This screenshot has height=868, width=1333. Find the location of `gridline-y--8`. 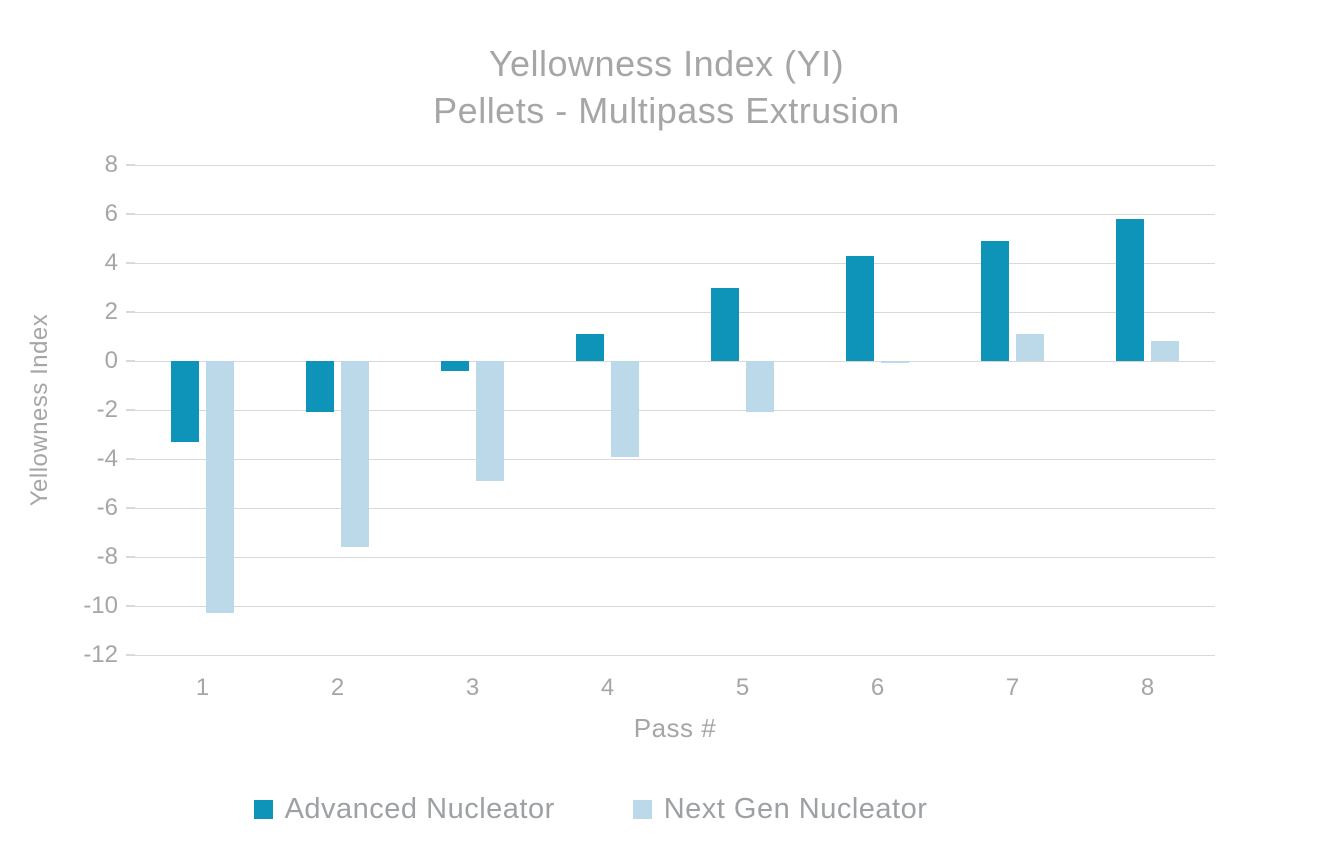

gridline-y--8 is located at coordinates (675, 557).